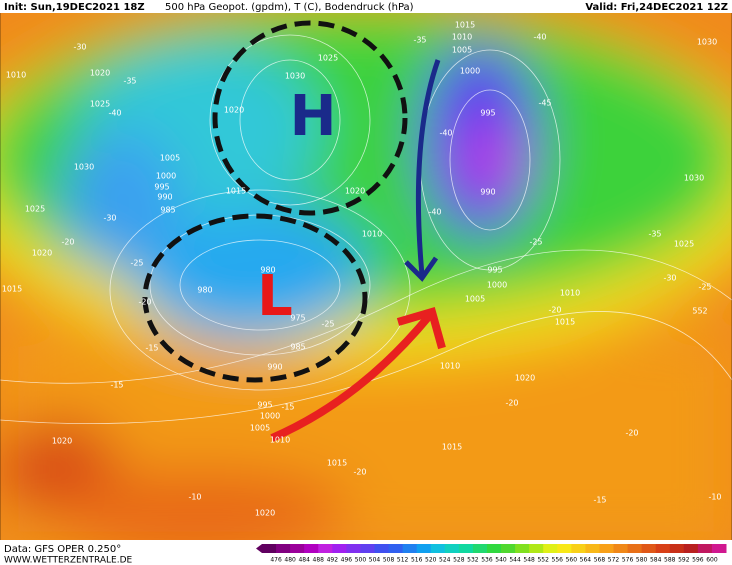  Describe the element at coordinates (62, 549) in the screenshot. I see `footer-data: Data: GFS OPER 0.250°` at that location.